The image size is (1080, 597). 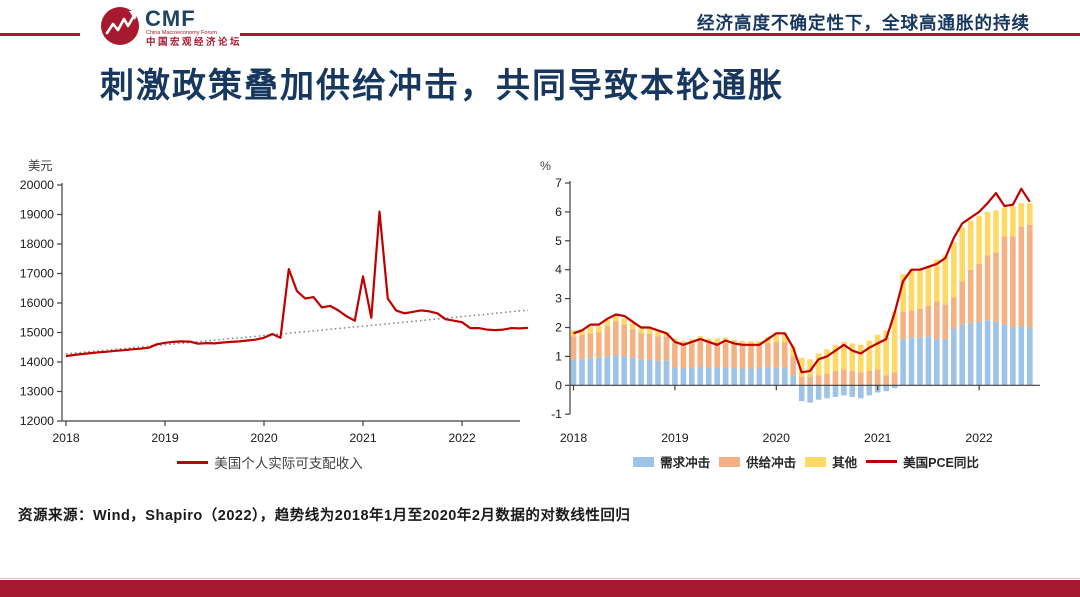 I want to click on svg-text: 5, so click(x=558, y=241).